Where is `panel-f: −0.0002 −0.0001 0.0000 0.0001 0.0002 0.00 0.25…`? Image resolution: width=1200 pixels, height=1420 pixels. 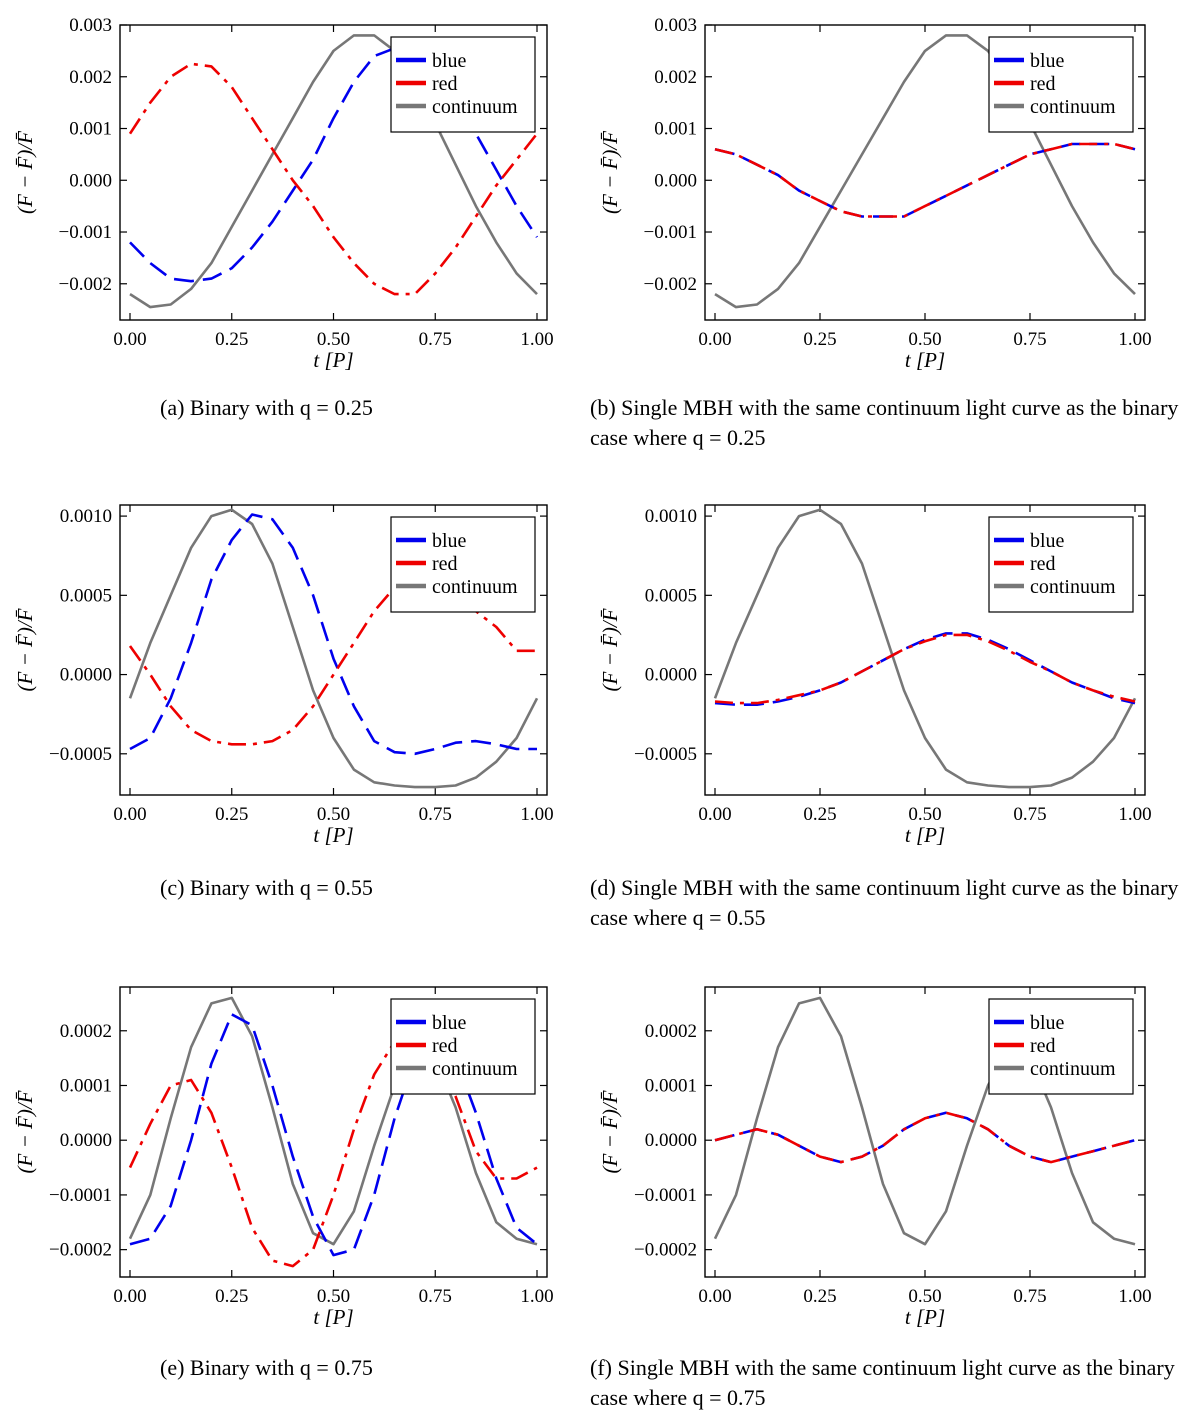
panel-f: −0.0002 −0.0001 0.0000 0.0001 0.0002 0.00 0.25… is located at coordinates (875, 1157).